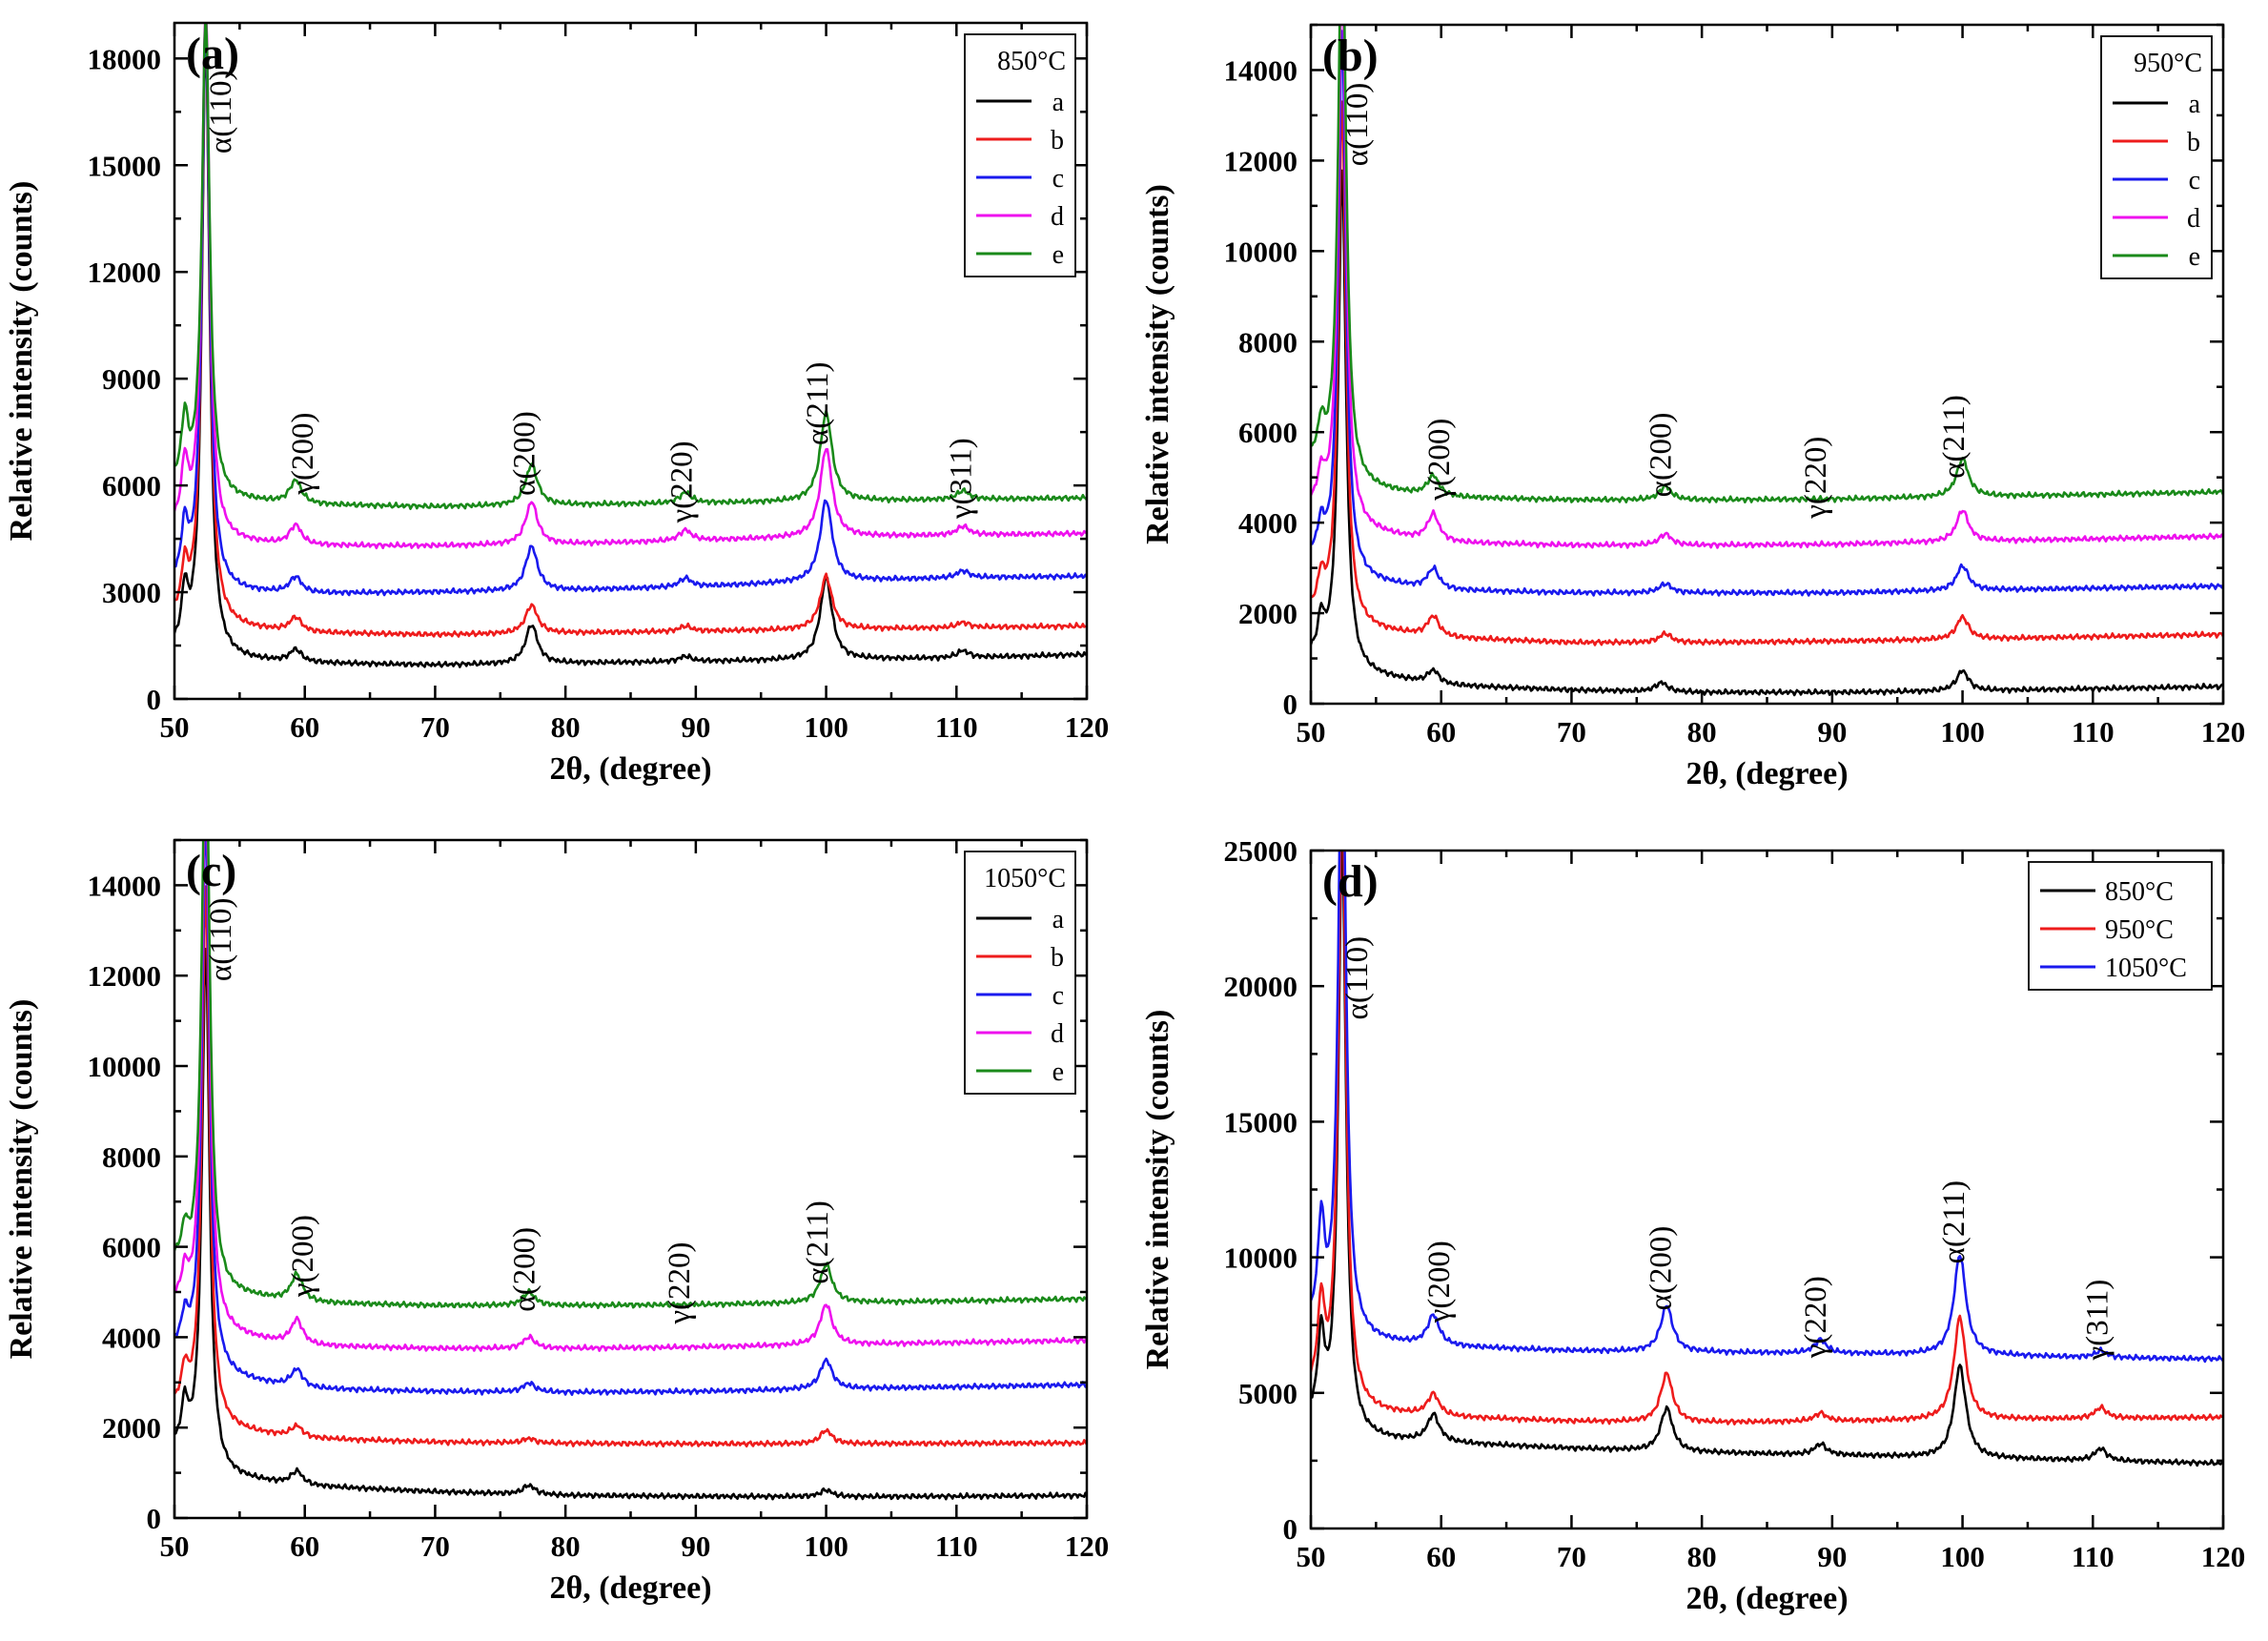 The width and height of the screenshot is (2268, 1641). Describe the element at coordinates (211, 871) in the screenshot. I see `panel-label: (c)` at that location.